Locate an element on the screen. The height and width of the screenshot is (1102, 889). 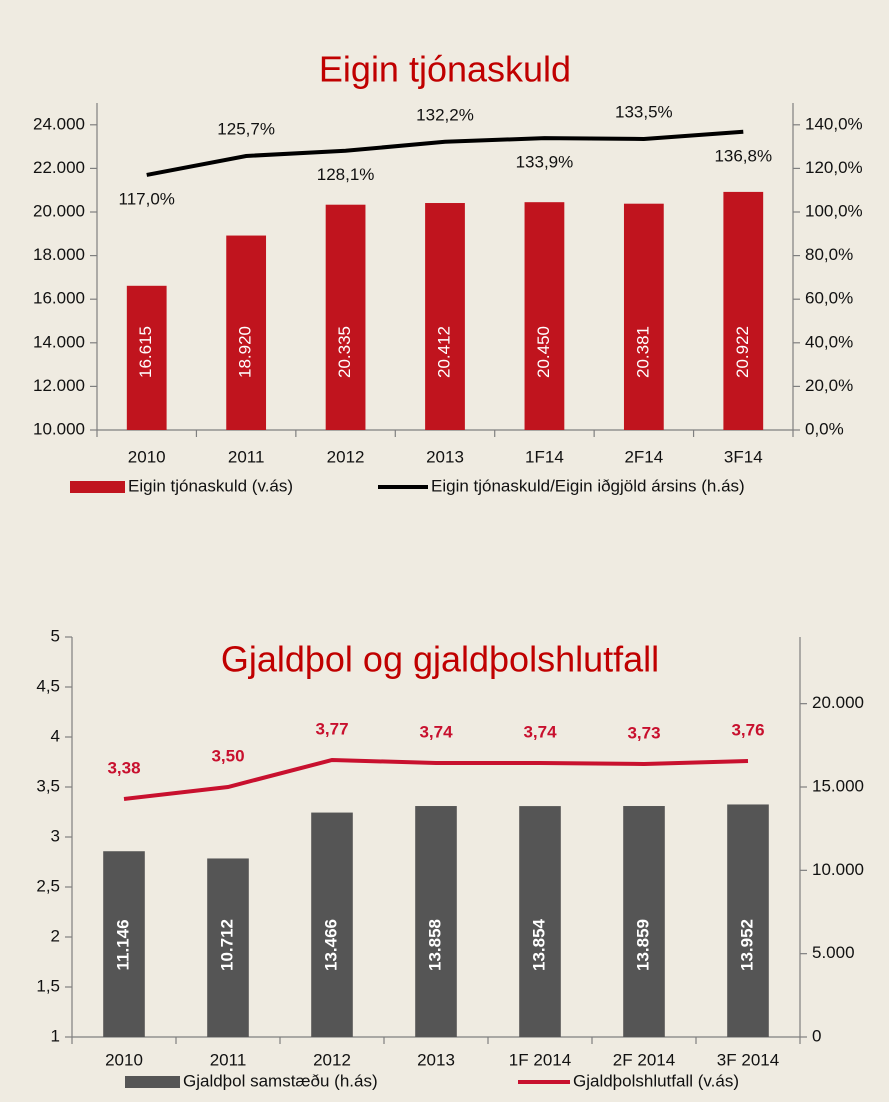
y2-tick-label: 20,0% is located at coordinates (829, 385).